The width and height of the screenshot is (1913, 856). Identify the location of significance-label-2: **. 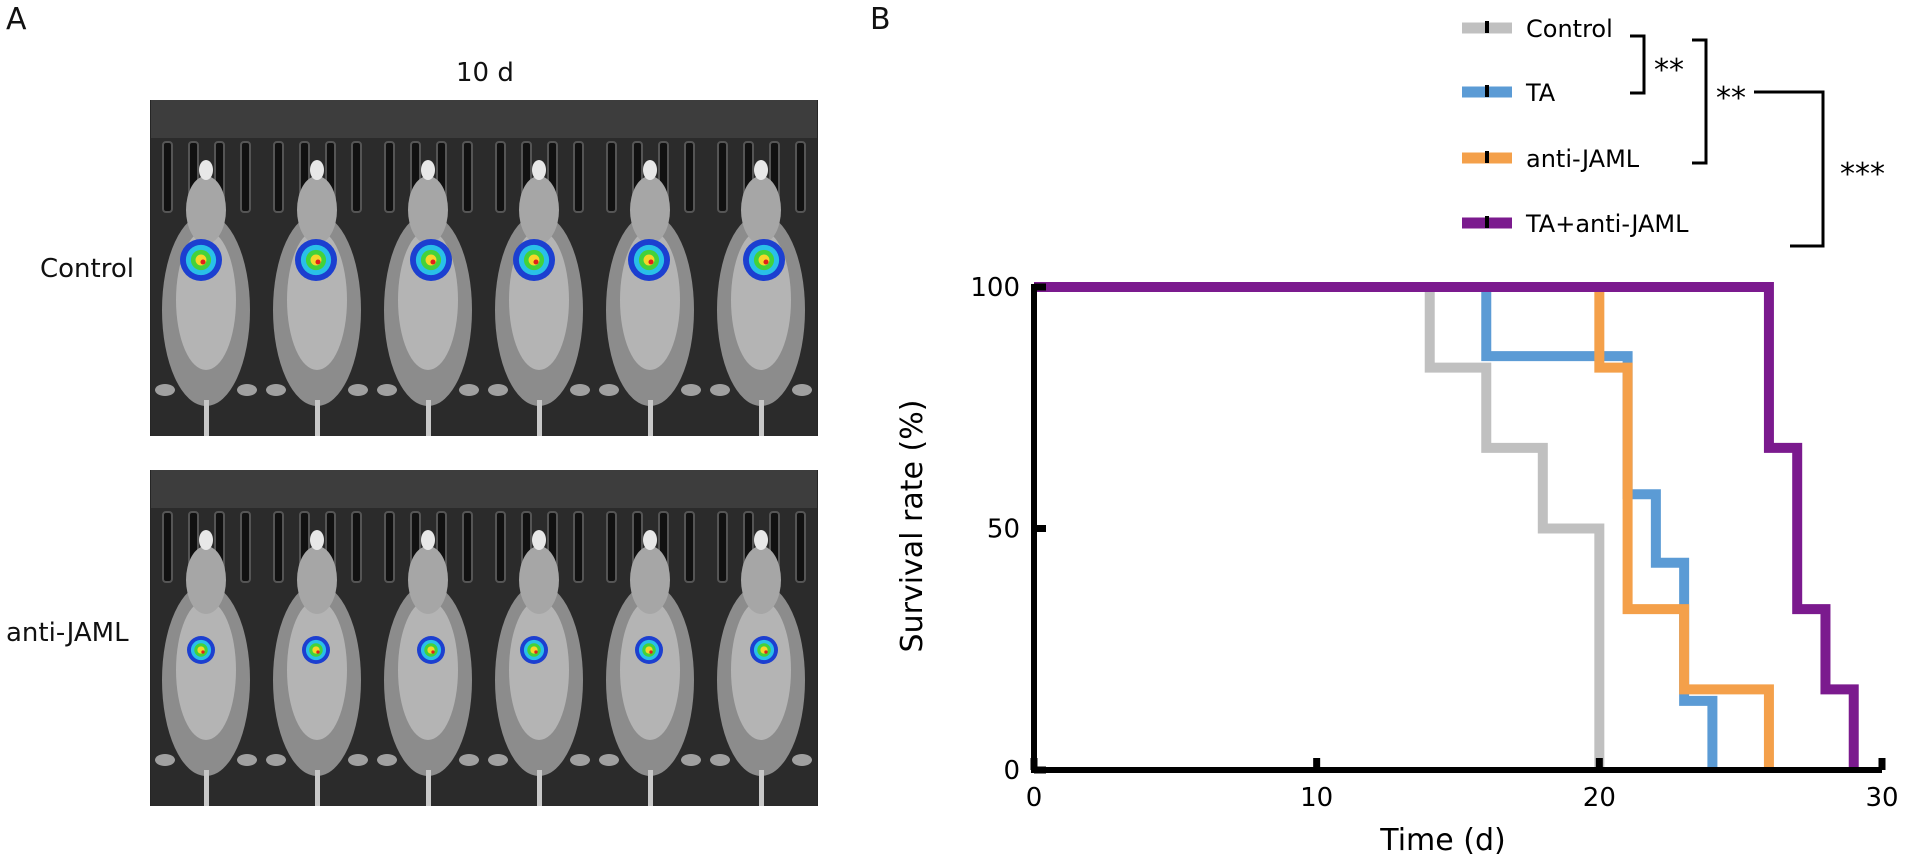
(1731, 98).